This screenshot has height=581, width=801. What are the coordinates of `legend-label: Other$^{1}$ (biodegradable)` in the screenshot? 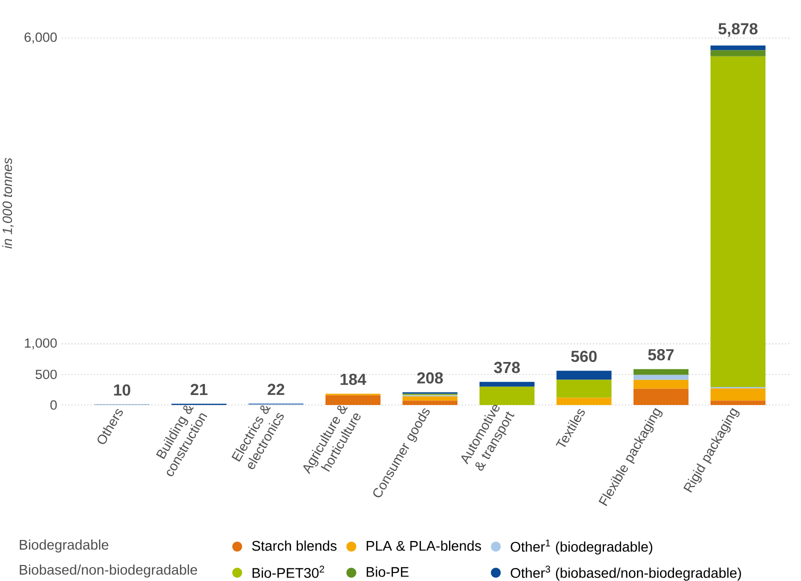 It's located at (581, 547).